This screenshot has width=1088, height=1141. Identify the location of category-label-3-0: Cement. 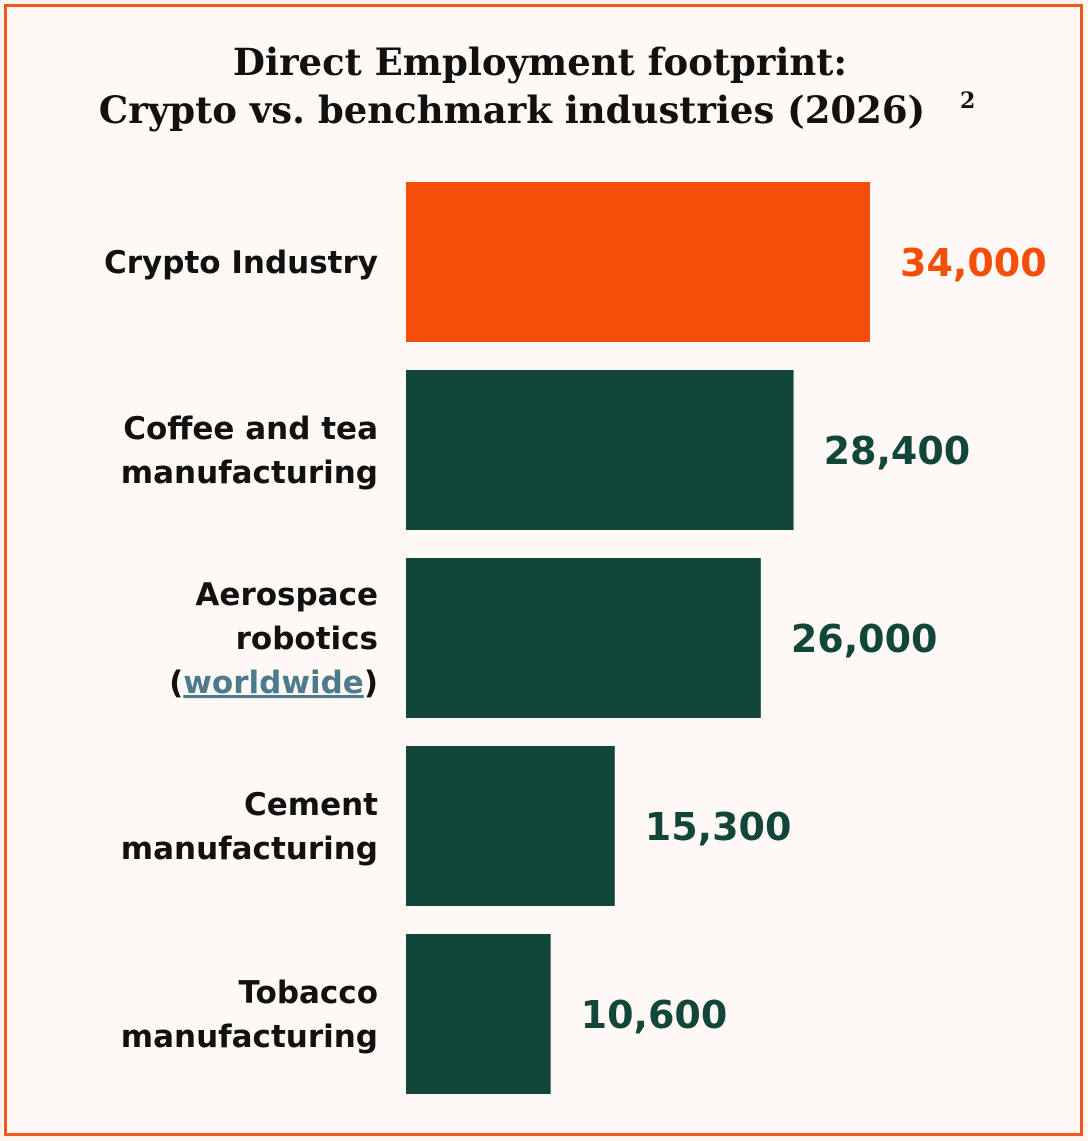
(311, 805).